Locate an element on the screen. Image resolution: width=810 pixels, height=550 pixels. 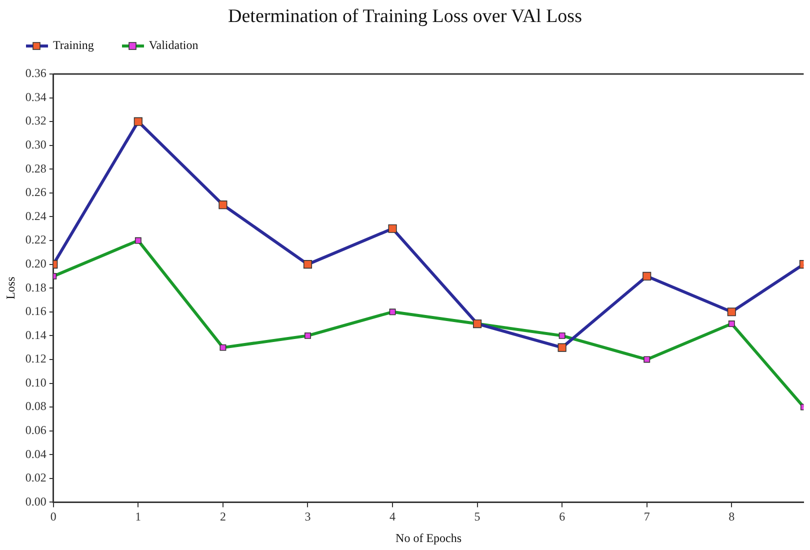
legend-label: Validation is located at coordinates (173, 45).